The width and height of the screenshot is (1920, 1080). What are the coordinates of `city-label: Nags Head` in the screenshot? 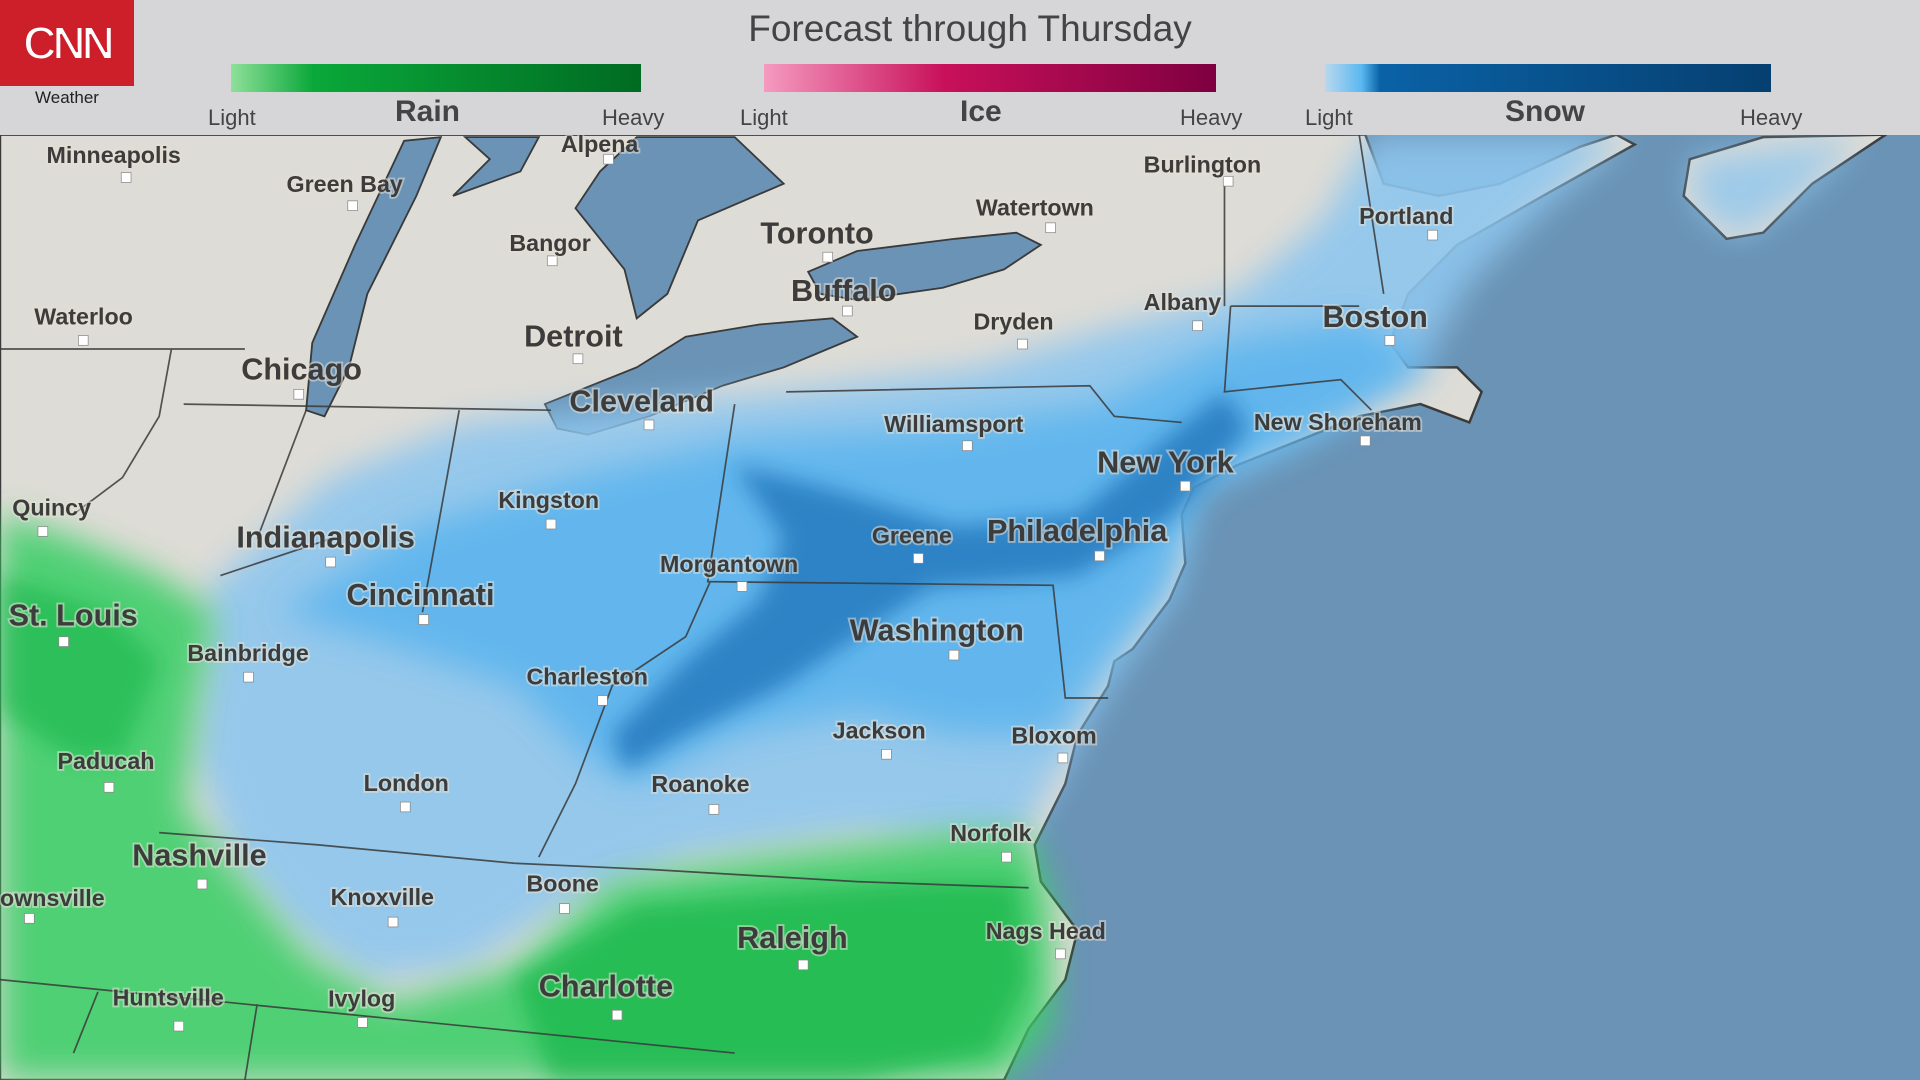 It's located at (1046, 931).